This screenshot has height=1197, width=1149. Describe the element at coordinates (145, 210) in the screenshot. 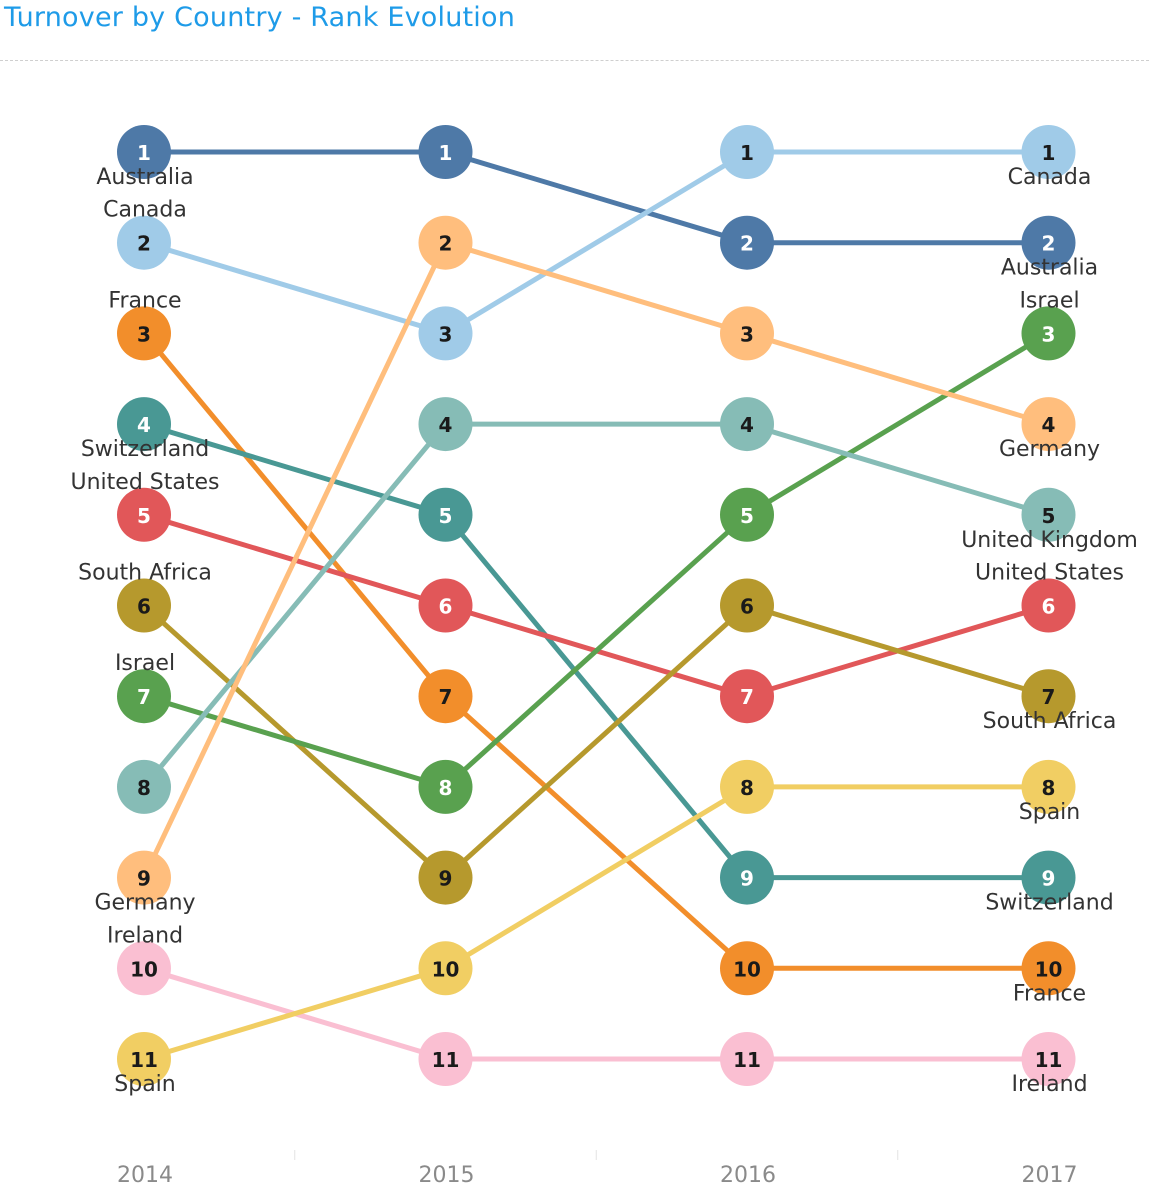

I see `country-label-canada-2014: Canada` at that location.